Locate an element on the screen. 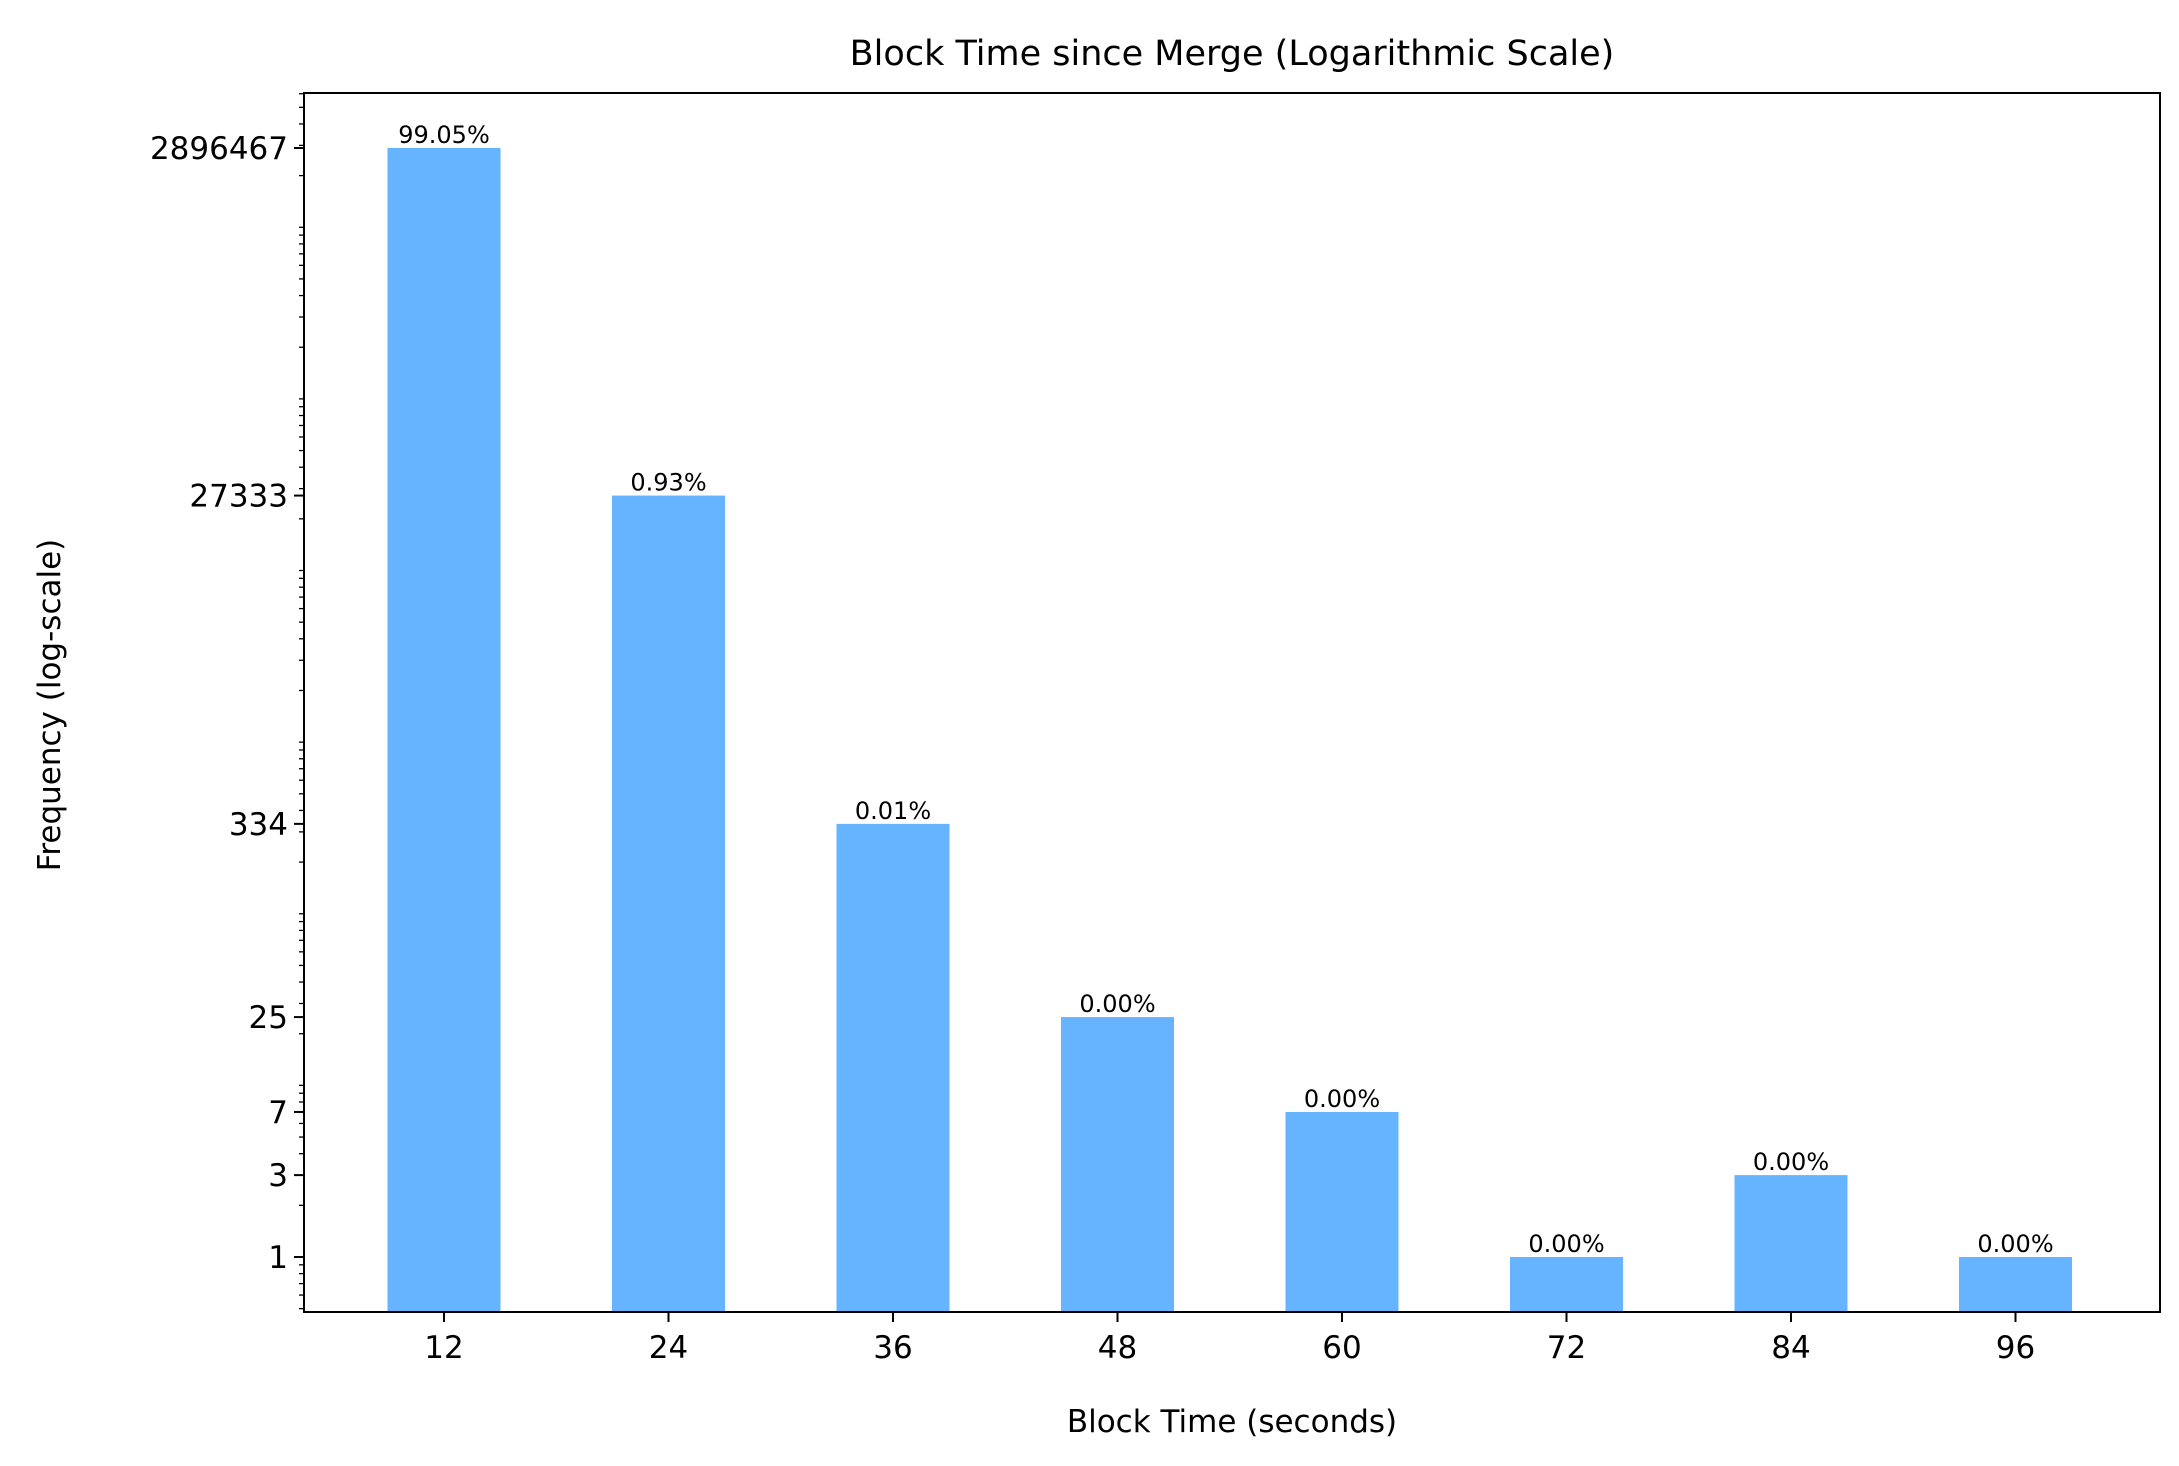 The height and width of the screenshot is (1466, 2179). data-label-48: 0.00% is located at coordinates (1117, 1004).